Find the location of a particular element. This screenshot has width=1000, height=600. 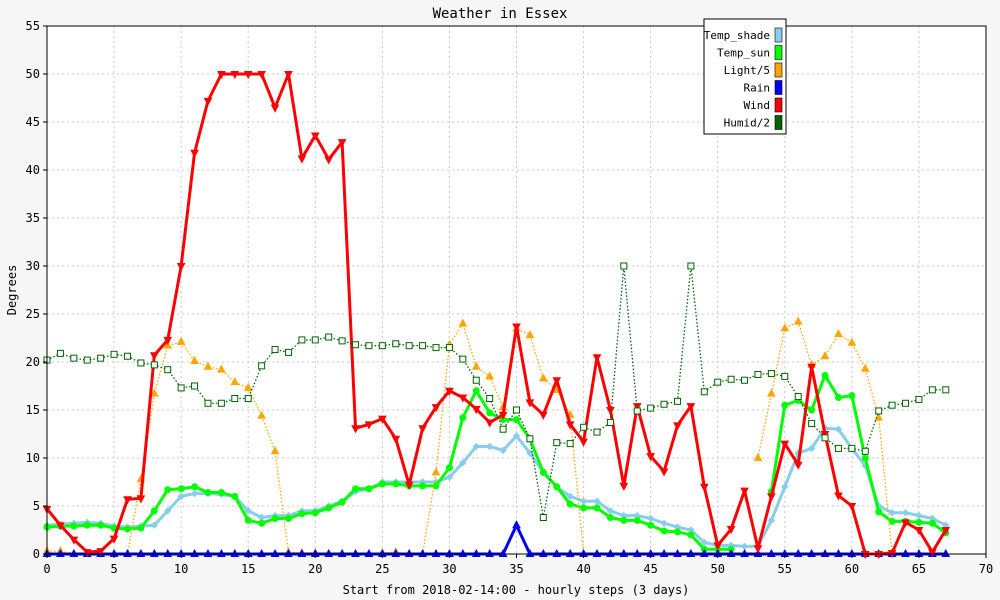

y-tick-label: 25 is located at coordinates (33, 314).